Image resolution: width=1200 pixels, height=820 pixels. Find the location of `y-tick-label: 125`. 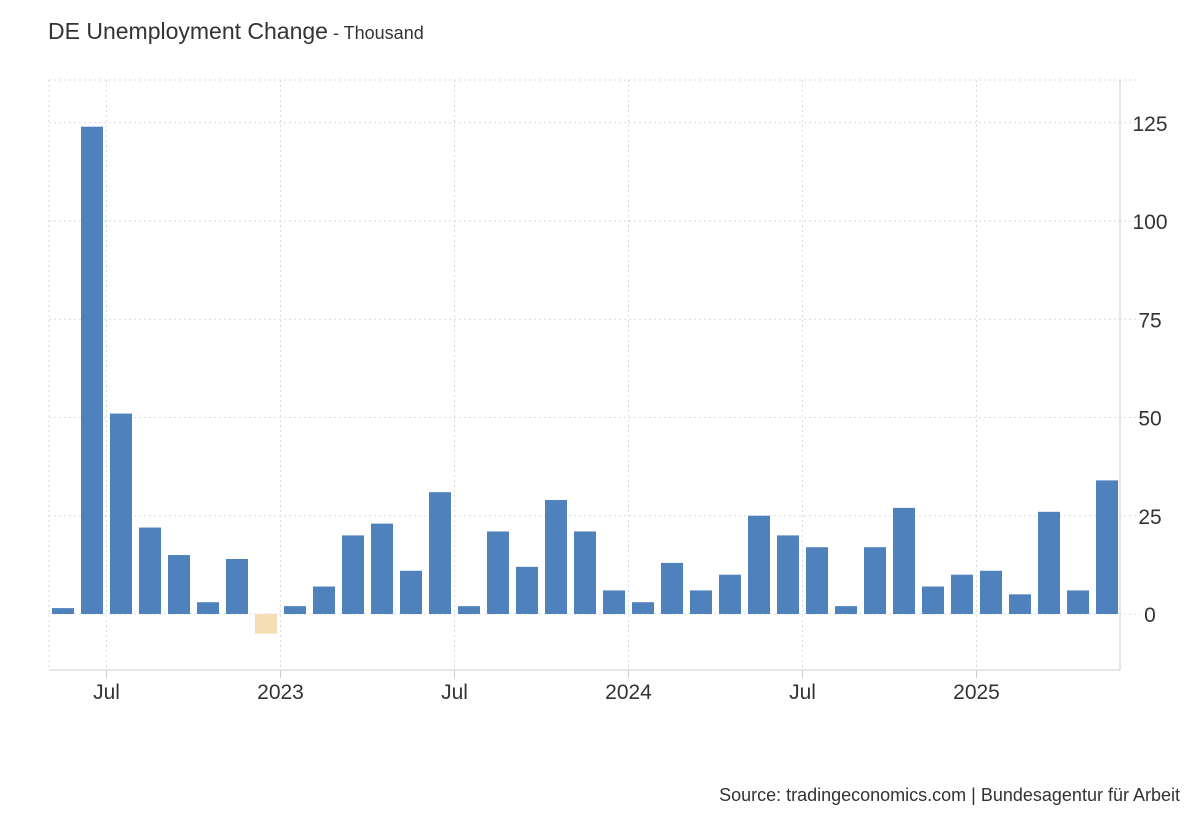

y-tick-label: 125 is located at coordinates (1149, 124).